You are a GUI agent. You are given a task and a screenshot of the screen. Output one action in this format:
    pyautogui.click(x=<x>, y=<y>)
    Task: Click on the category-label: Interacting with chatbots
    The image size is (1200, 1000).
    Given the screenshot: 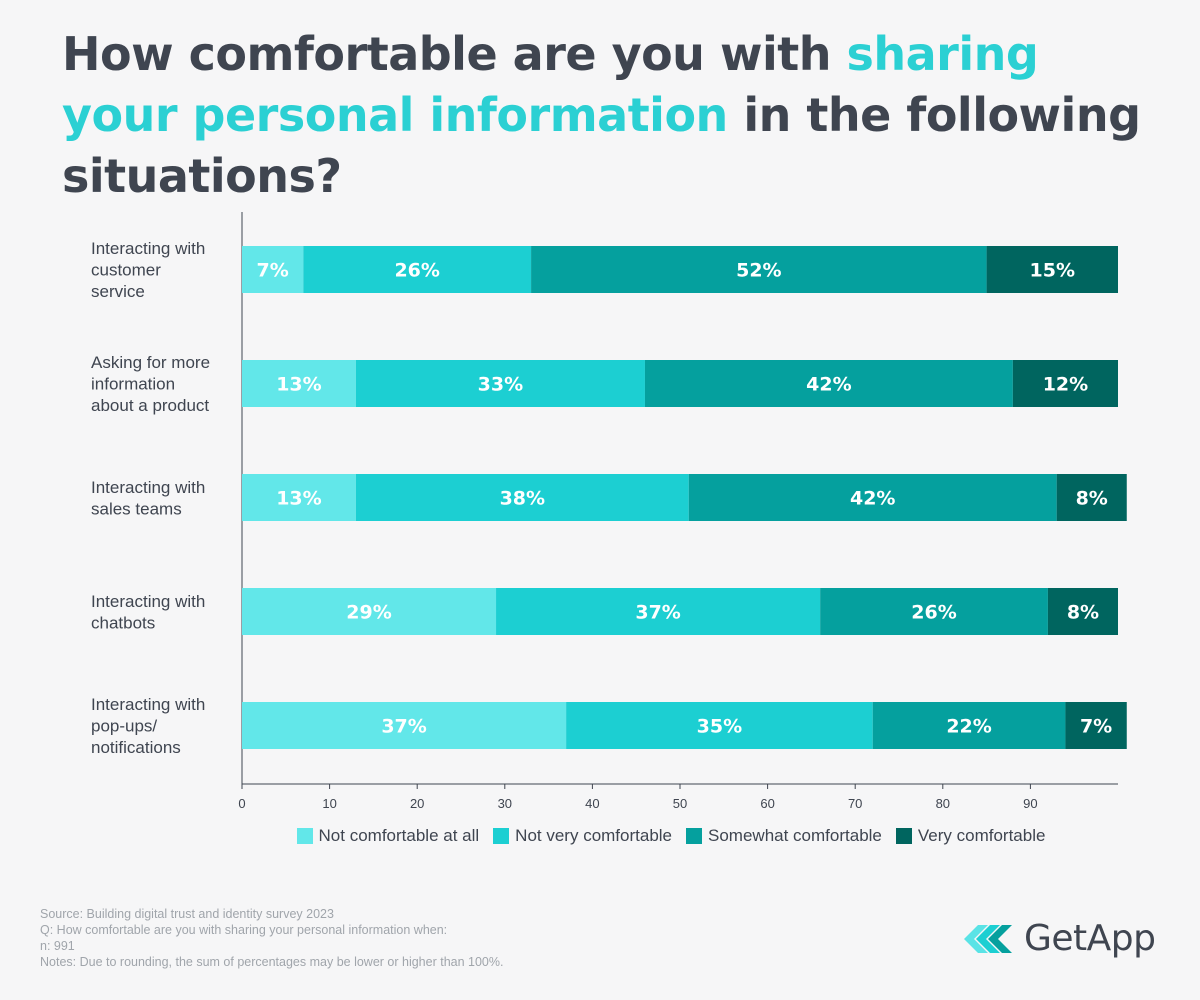 What is the action you would take?
    pyautogui.click(x=148, y=612)
    